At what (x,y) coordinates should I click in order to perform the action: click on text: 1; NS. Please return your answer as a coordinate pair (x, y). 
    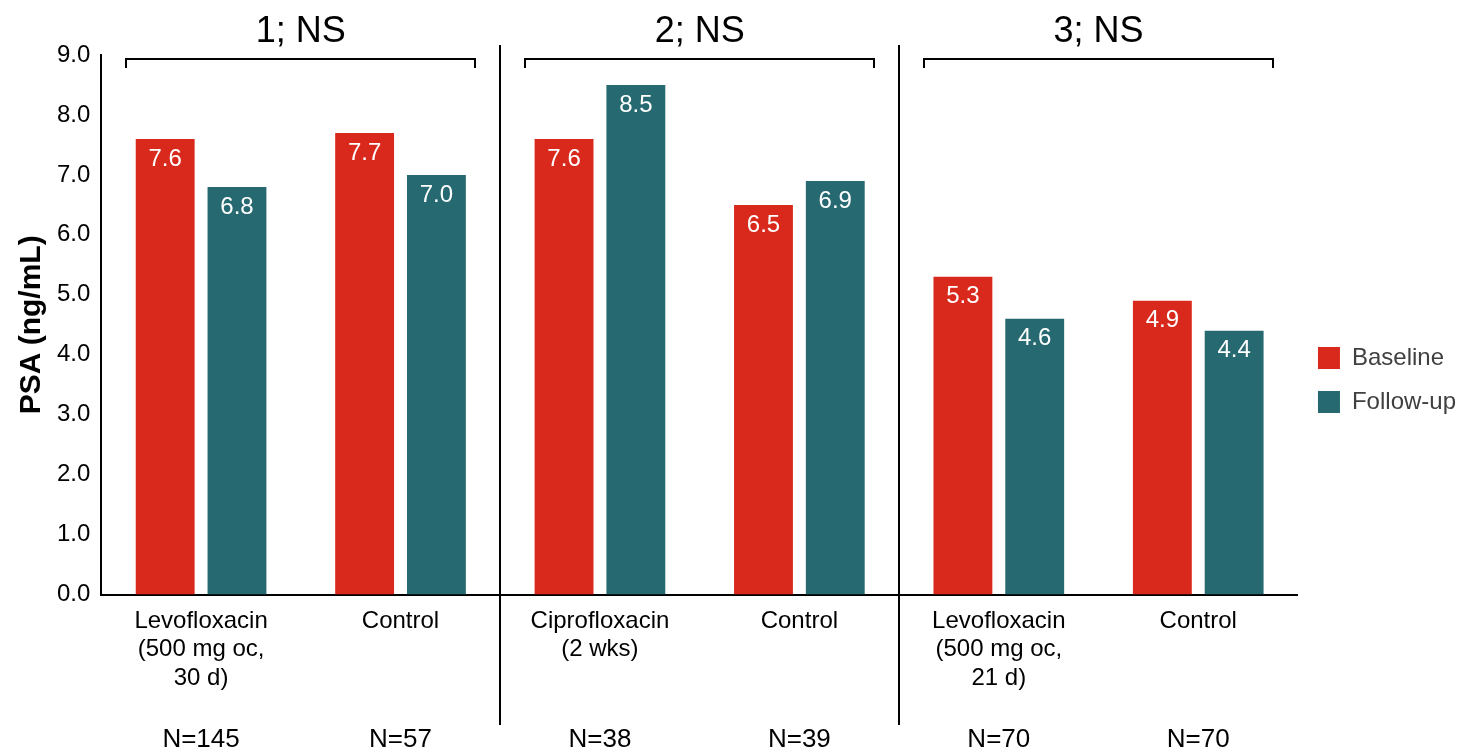
    Looking at the image, I should click on (300, 29).